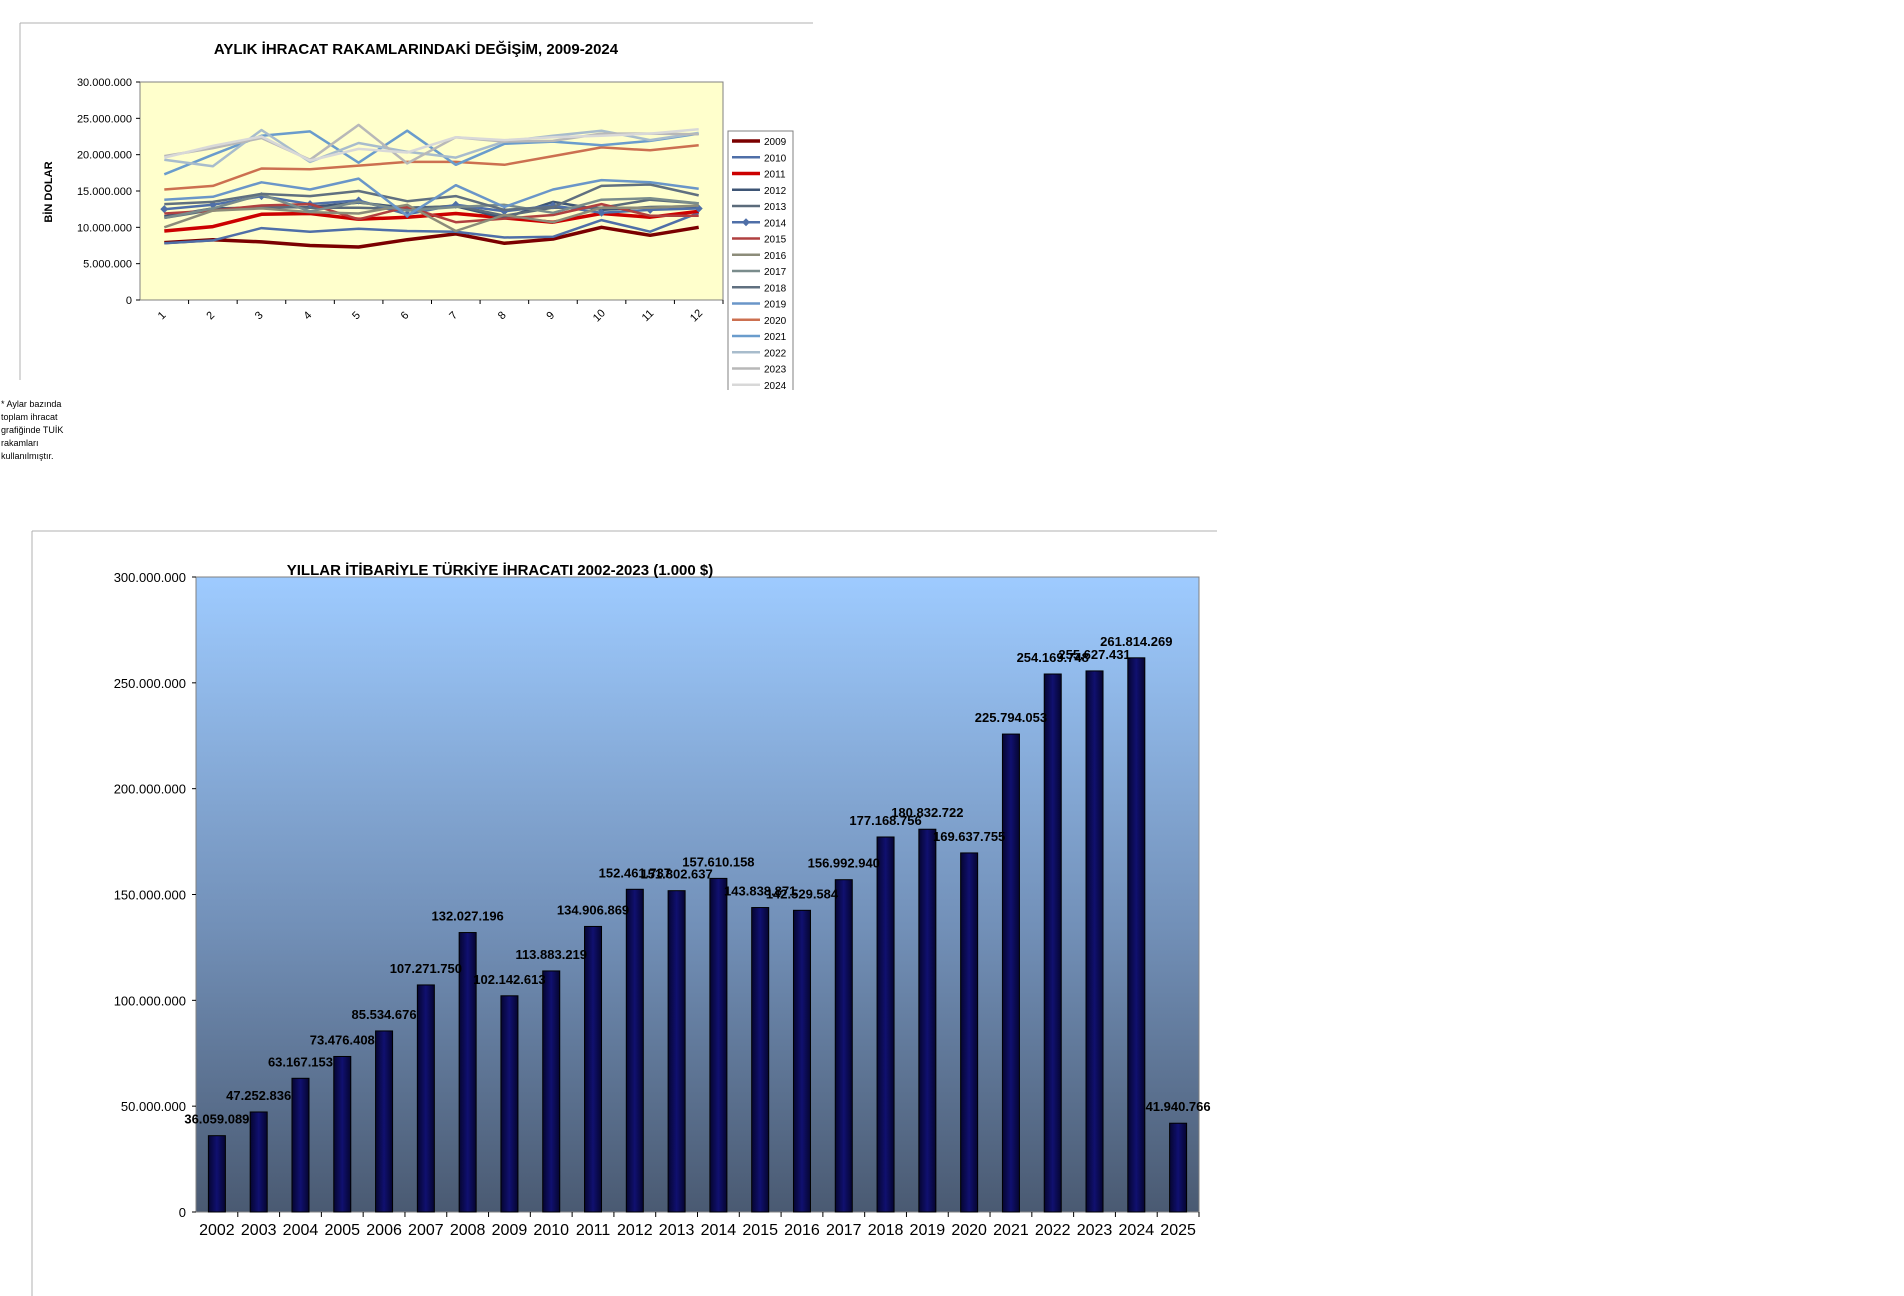 The image size is (1904, 1296). I want to click on chart2-data-label: 107.271.750, so click(426, 968).